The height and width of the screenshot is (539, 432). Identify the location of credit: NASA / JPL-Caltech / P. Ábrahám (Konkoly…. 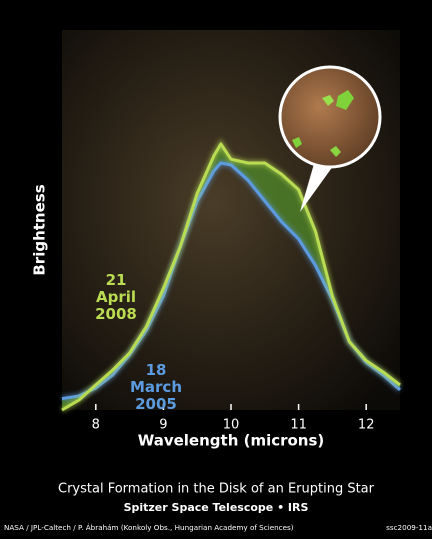
(149, 527).